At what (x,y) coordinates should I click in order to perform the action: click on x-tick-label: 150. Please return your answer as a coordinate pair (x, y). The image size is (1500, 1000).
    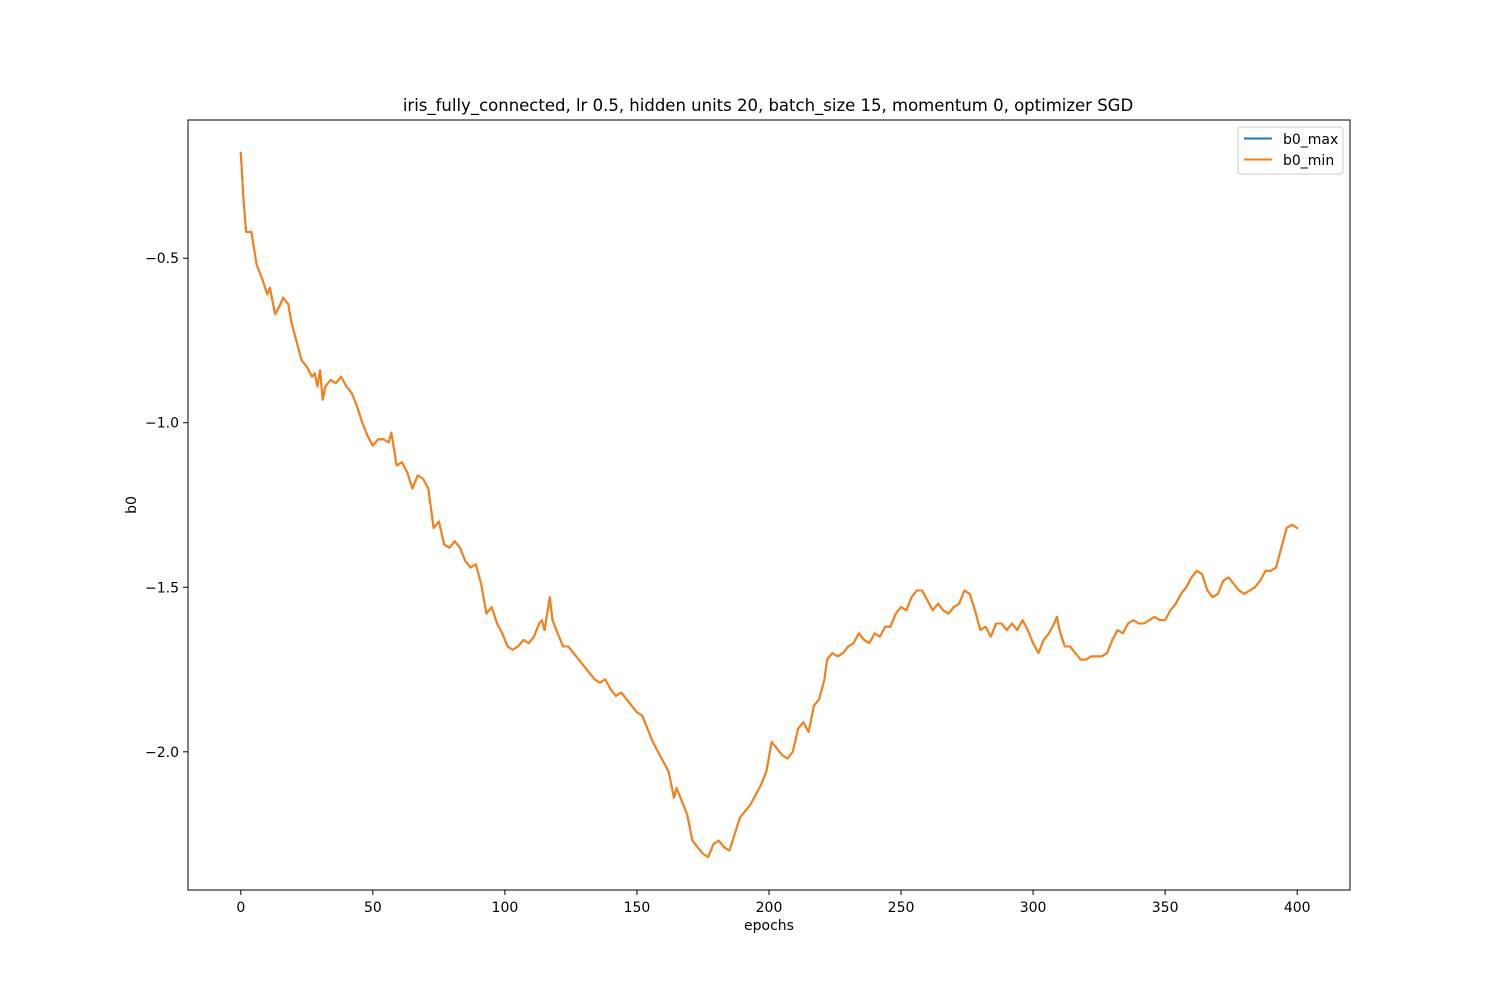
    Looking at the image, I should click on (637, 908).